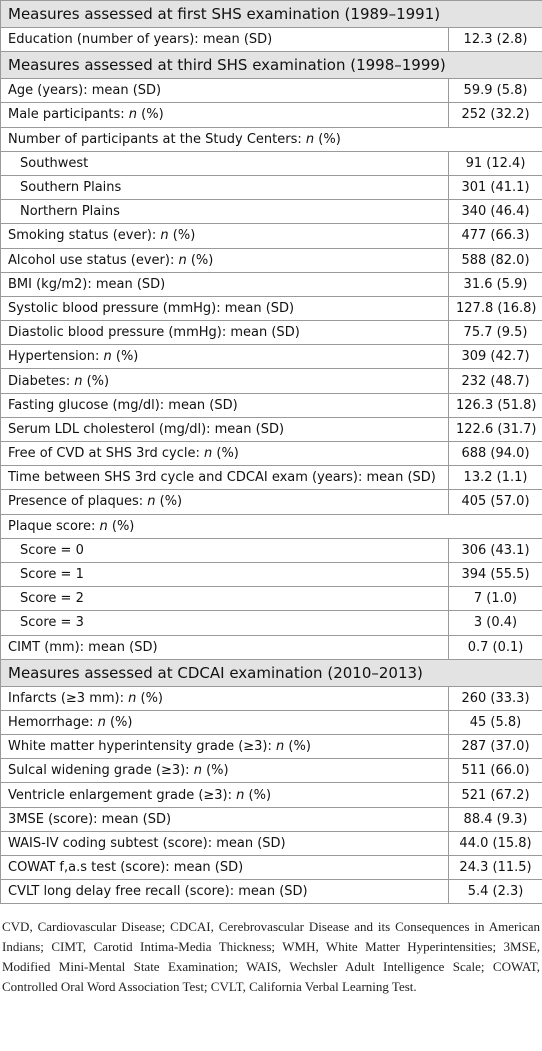  Describe the element at coordinates (224, 357) in the screenshot. I see `row-label: Hypertension: n (%)` at that location.